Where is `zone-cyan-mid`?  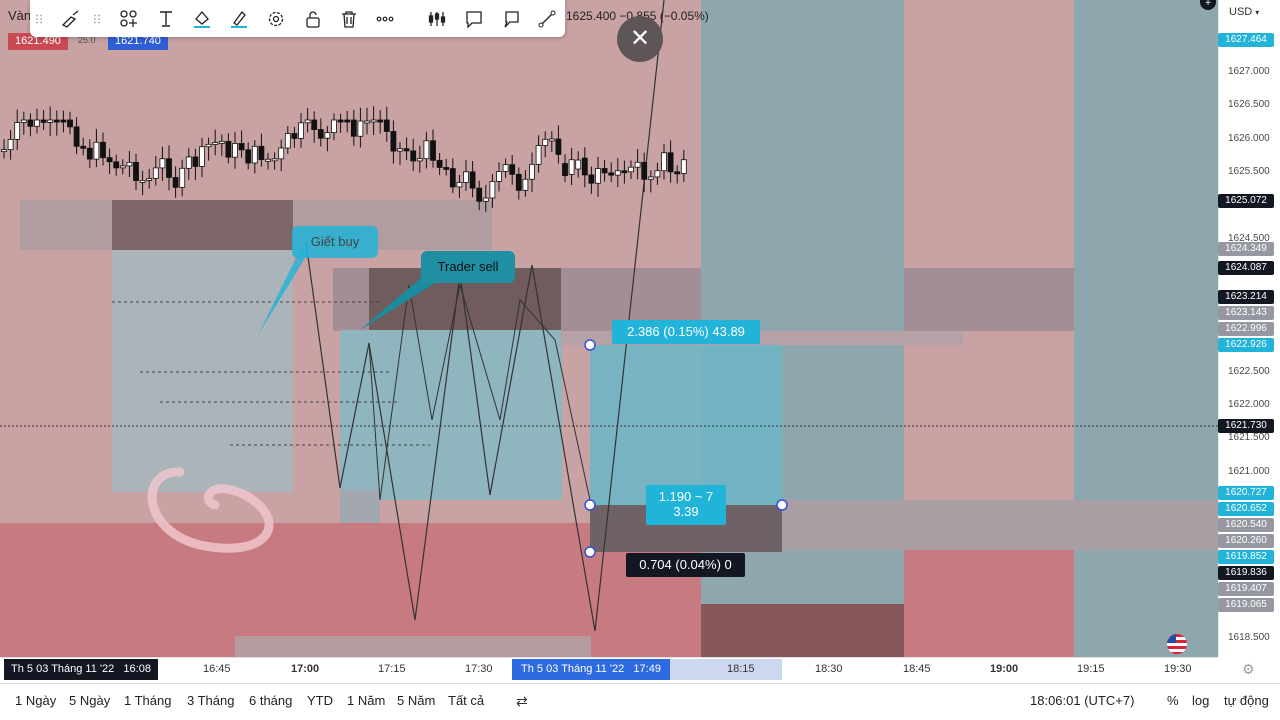
zone-cyan-mid is located at coordinates (451, 415).